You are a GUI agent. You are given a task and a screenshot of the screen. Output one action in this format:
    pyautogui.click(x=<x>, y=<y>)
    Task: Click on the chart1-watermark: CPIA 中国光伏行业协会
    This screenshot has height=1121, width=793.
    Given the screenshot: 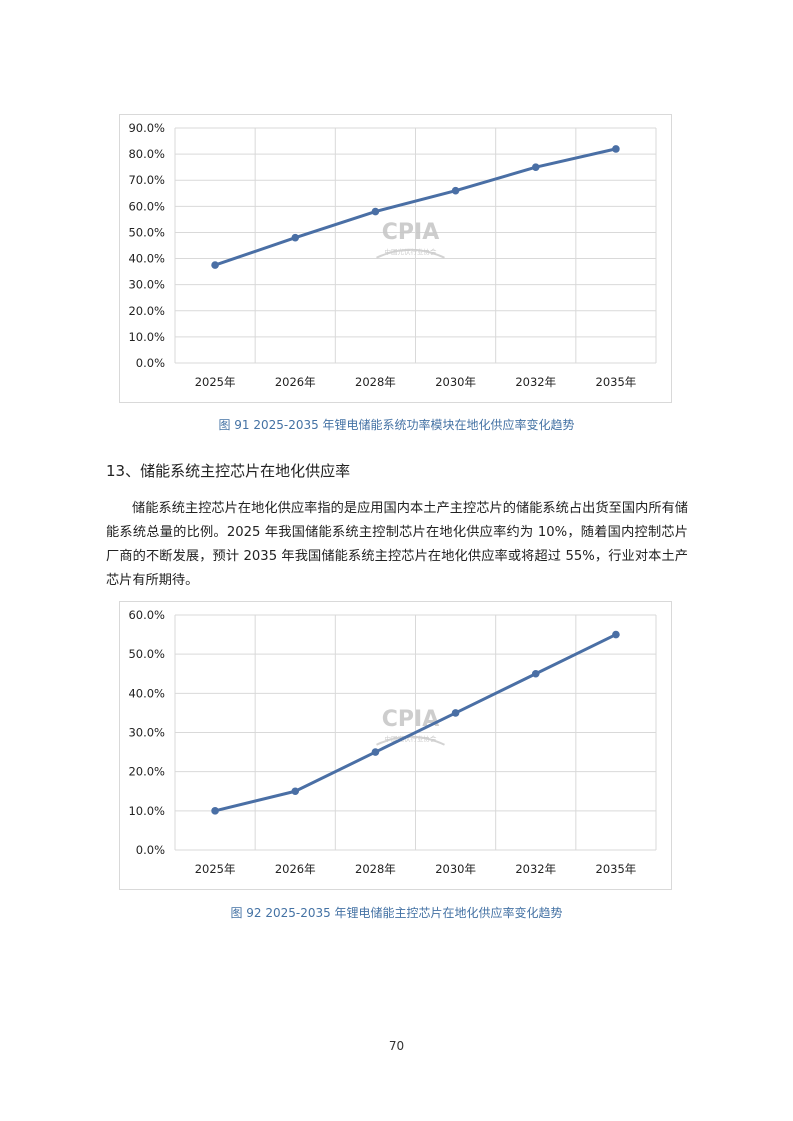 What is the action you would take?
    pyautogui.click(x=410, y=726)
    